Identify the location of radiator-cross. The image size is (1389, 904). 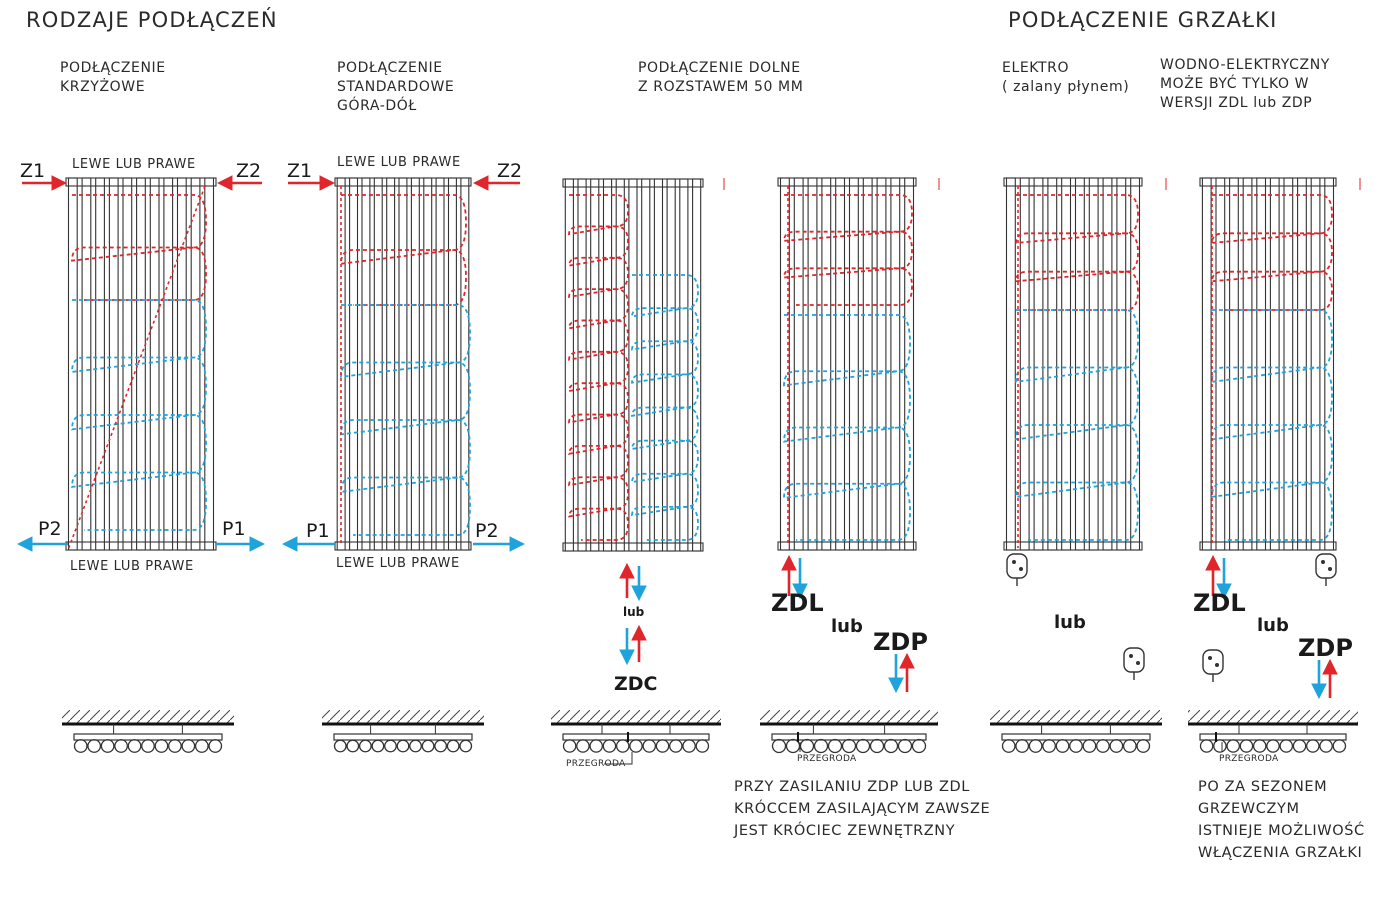
(141, 364).